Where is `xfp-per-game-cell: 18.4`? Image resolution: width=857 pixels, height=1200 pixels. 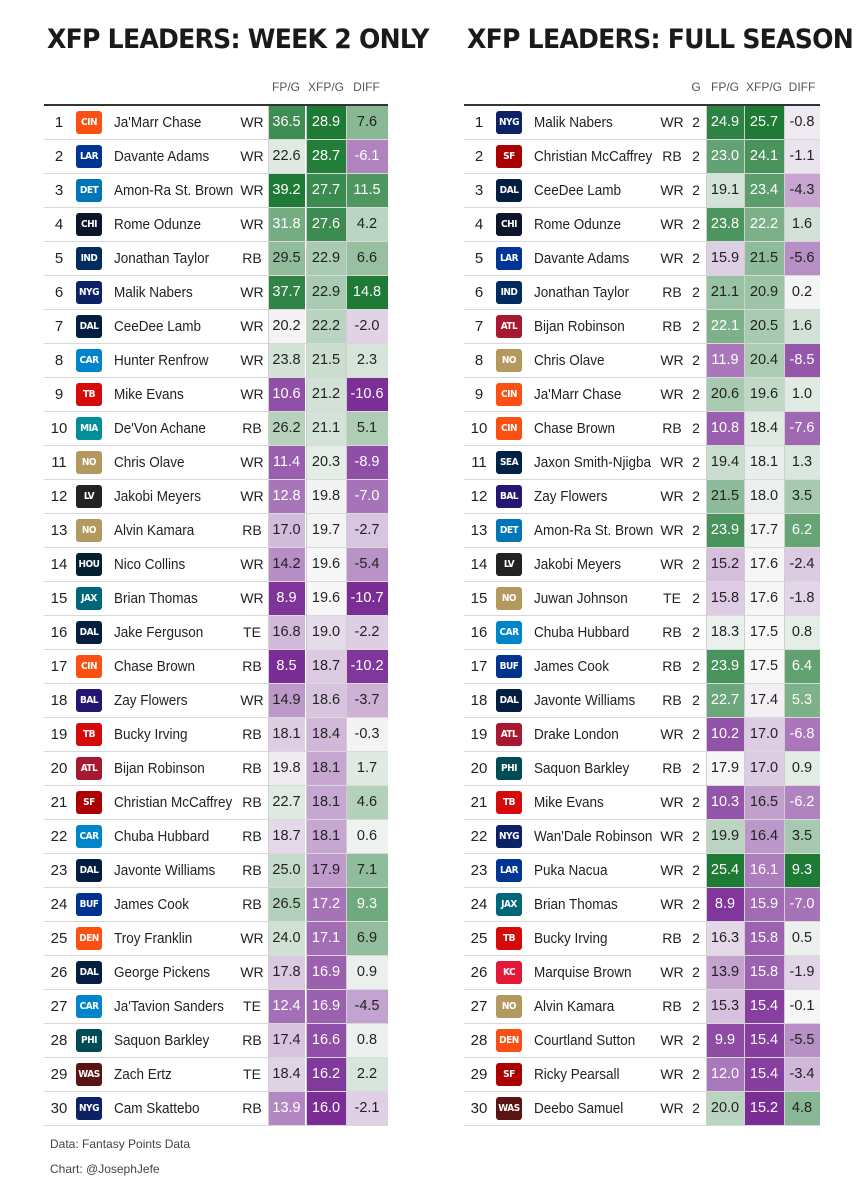 xfp-per-game-cell: 18.4 is located at coordinates (764, 428).